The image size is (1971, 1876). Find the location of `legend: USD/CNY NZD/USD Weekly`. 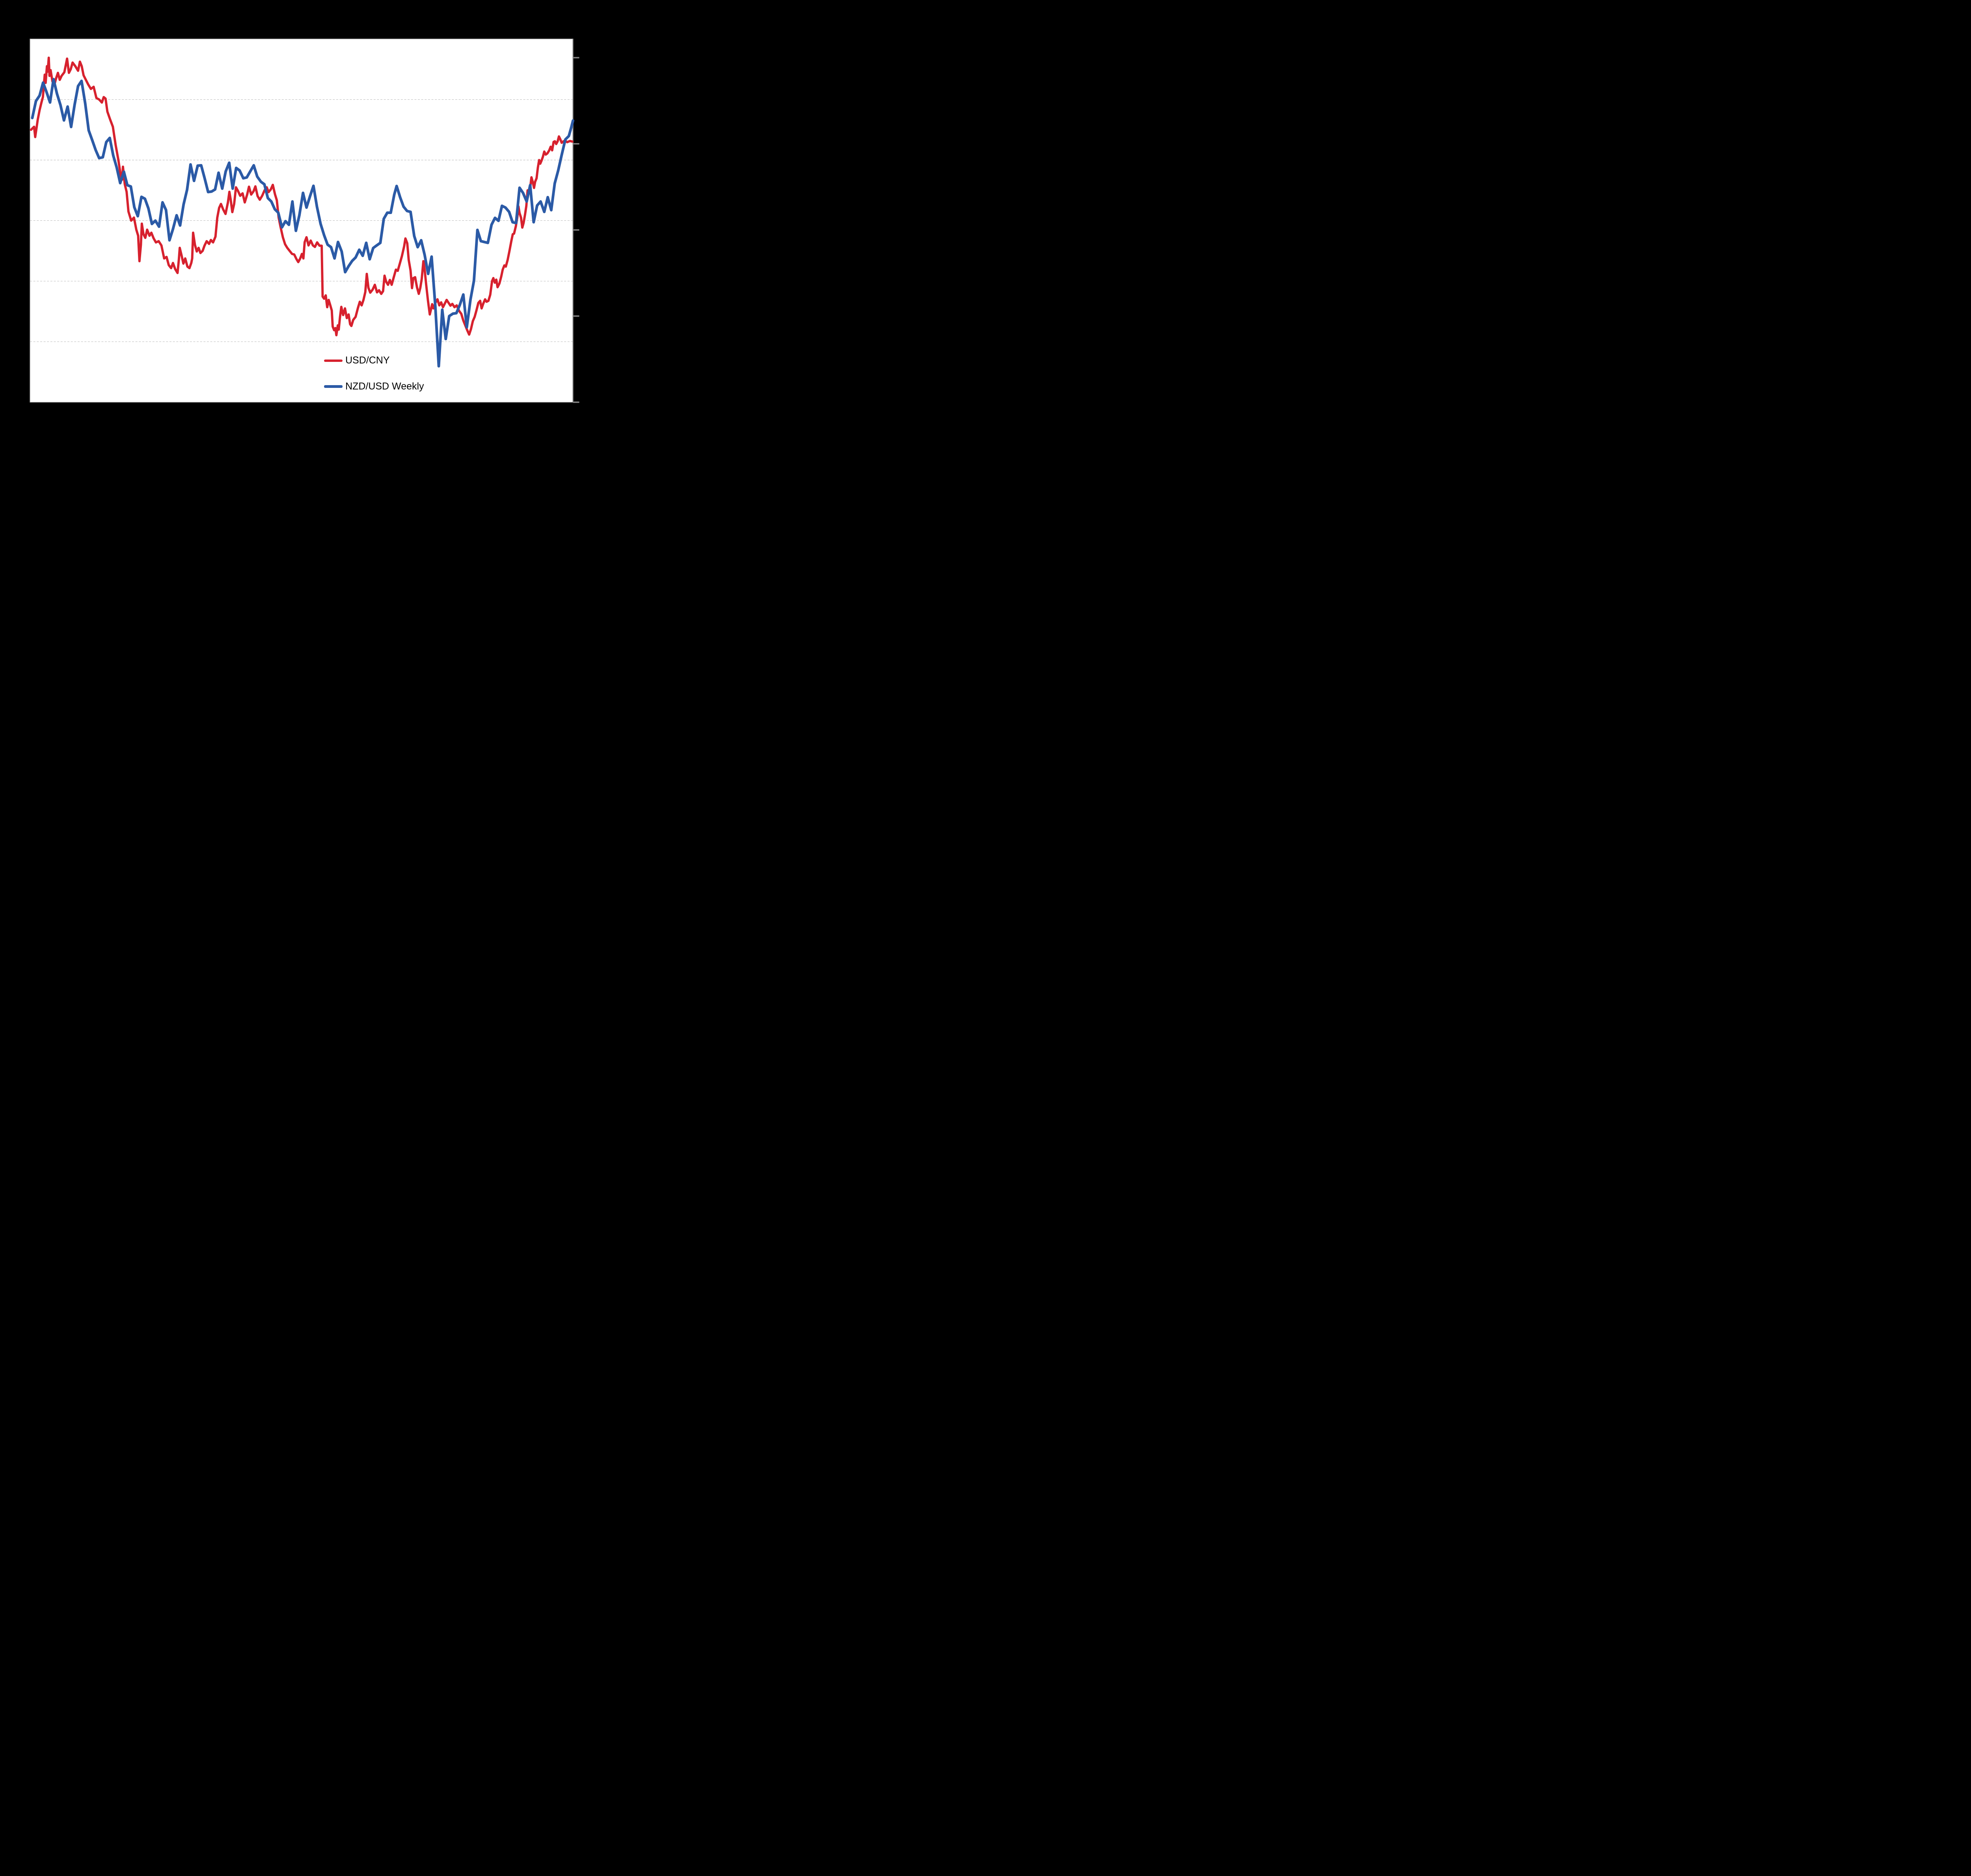

legend: USD/CNY NZD/USD Weekly is located at coordinates (374, 380).